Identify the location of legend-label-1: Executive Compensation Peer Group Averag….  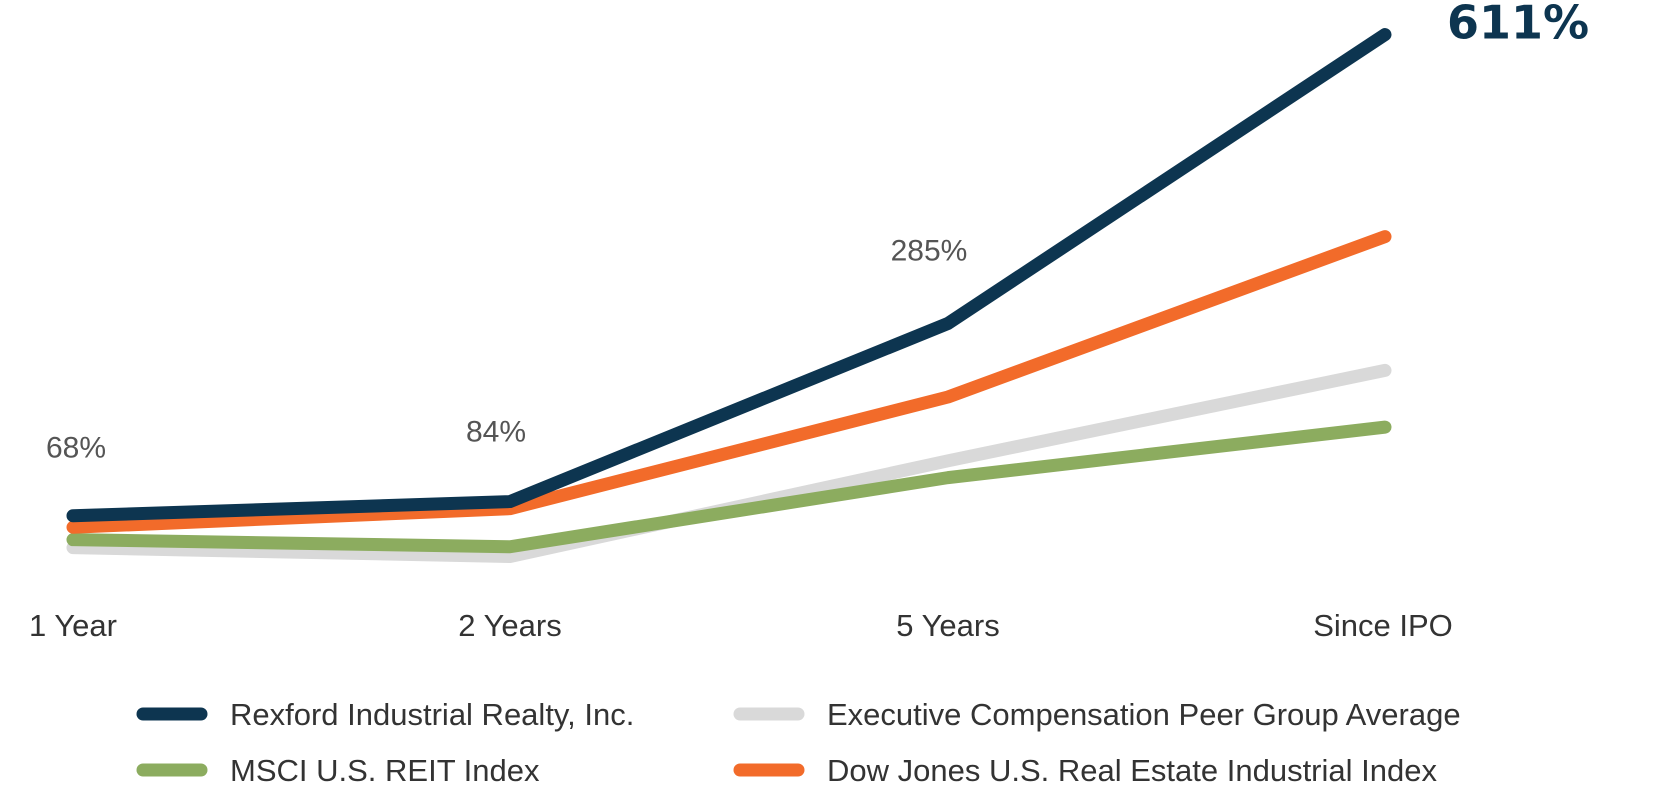
(1144, 714).